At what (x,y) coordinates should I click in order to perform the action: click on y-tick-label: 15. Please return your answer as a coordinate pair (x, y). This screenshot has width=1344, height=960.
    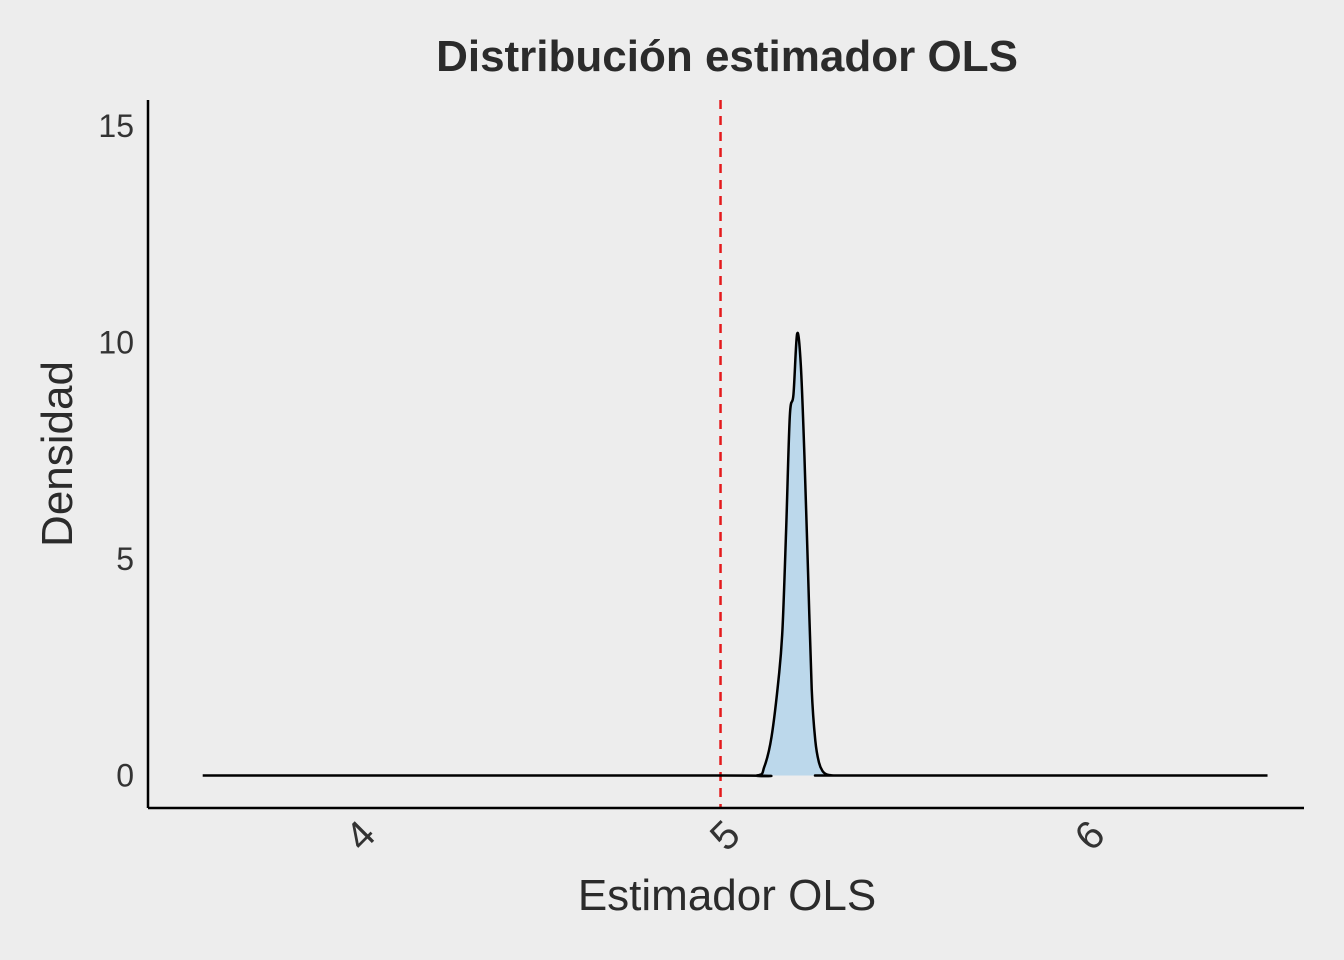
    Looking at the image, I should click on (116, 126).